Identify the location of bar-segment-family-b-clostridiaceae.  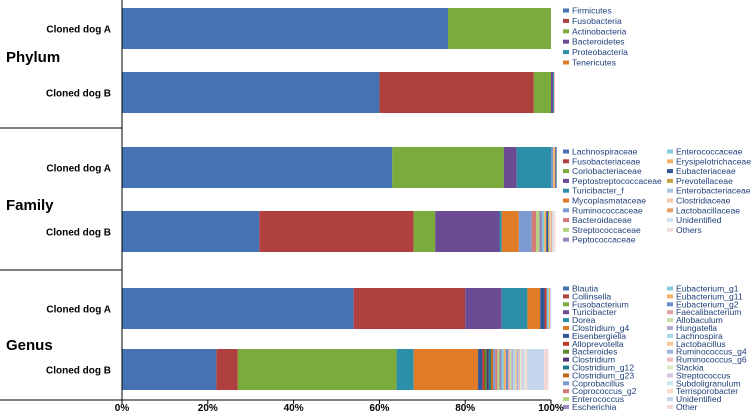
(550, 231).